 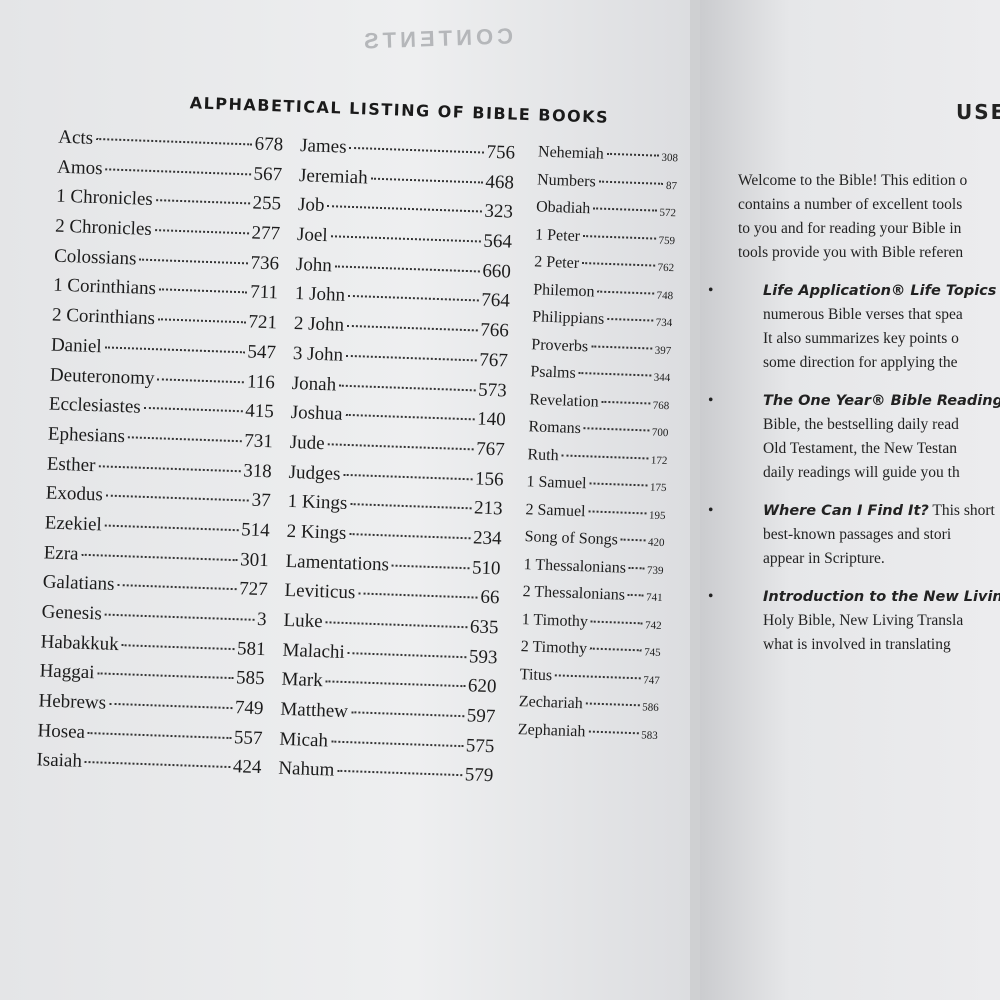 I want to click on page-number: 420, so click(x=656, y=543).